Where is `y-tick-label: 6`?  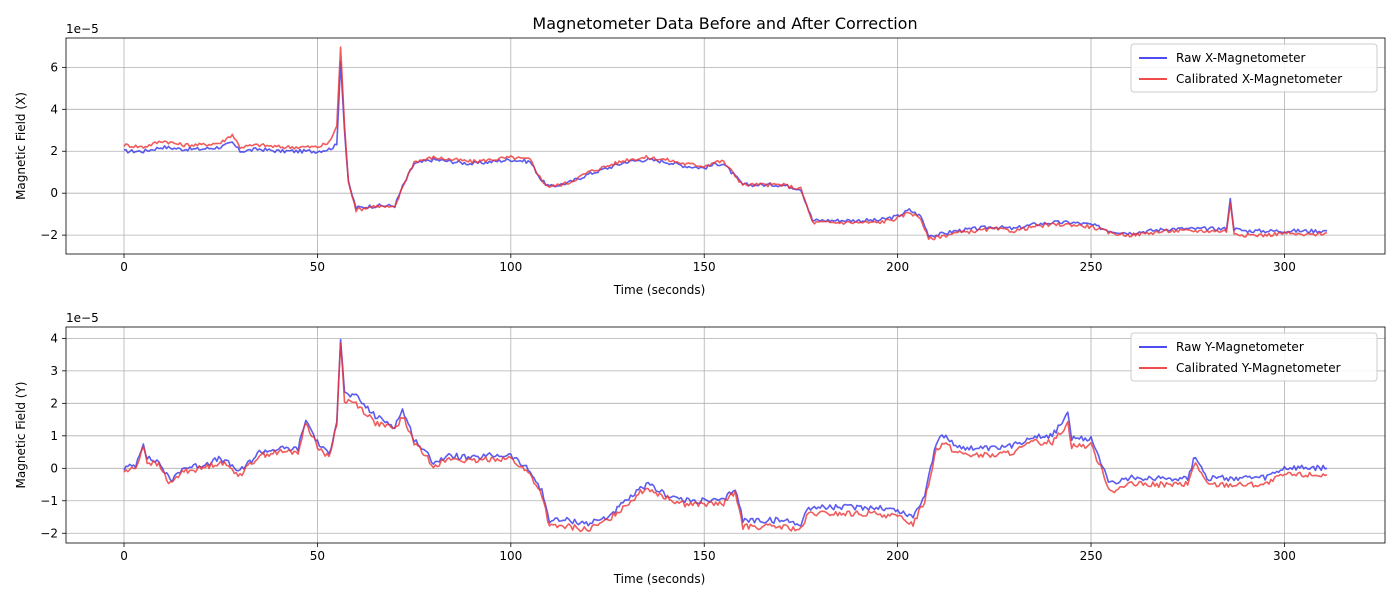 y-tick-label: 6 is located at coordinates (54, 67).